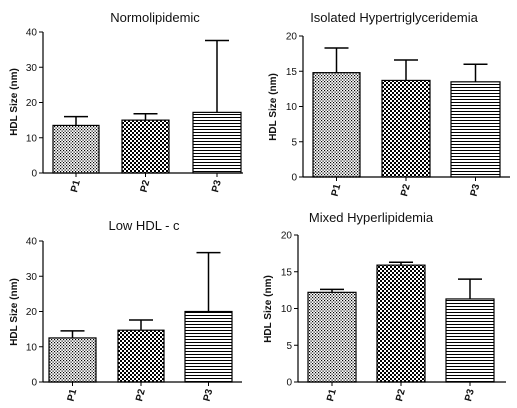 The width and height of the screenshot is (517, 408). What do you see at coordinates (394, 17) in the screenshot?
I see `chart-title: Isolated Hypertriglyceridemia` at bounding box center [394, 17].